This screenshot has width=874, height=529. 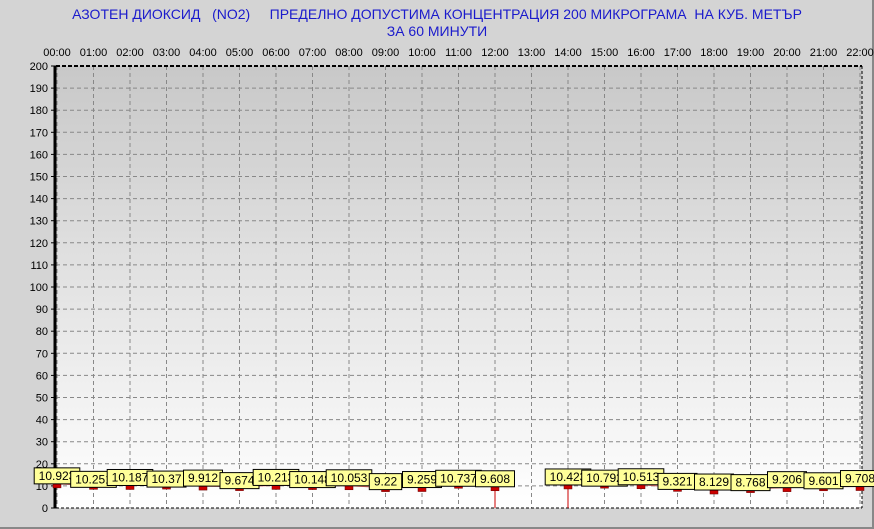 What do you see at coordinates (787, 53) in the screenshot?
I see `x-tick-label: 20:00` at bounding box center [787, 53].